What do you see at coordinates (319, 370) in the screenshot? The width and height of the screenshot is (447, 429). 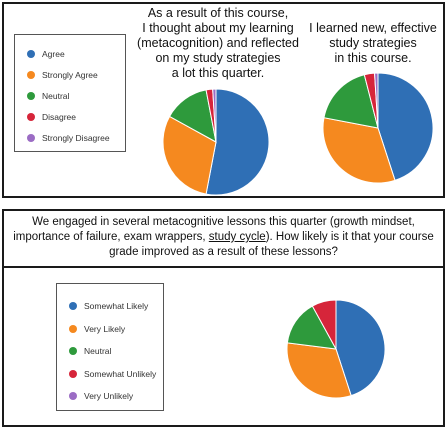 I see `pie-slice-very-likely` at bounding box center [319, 370].